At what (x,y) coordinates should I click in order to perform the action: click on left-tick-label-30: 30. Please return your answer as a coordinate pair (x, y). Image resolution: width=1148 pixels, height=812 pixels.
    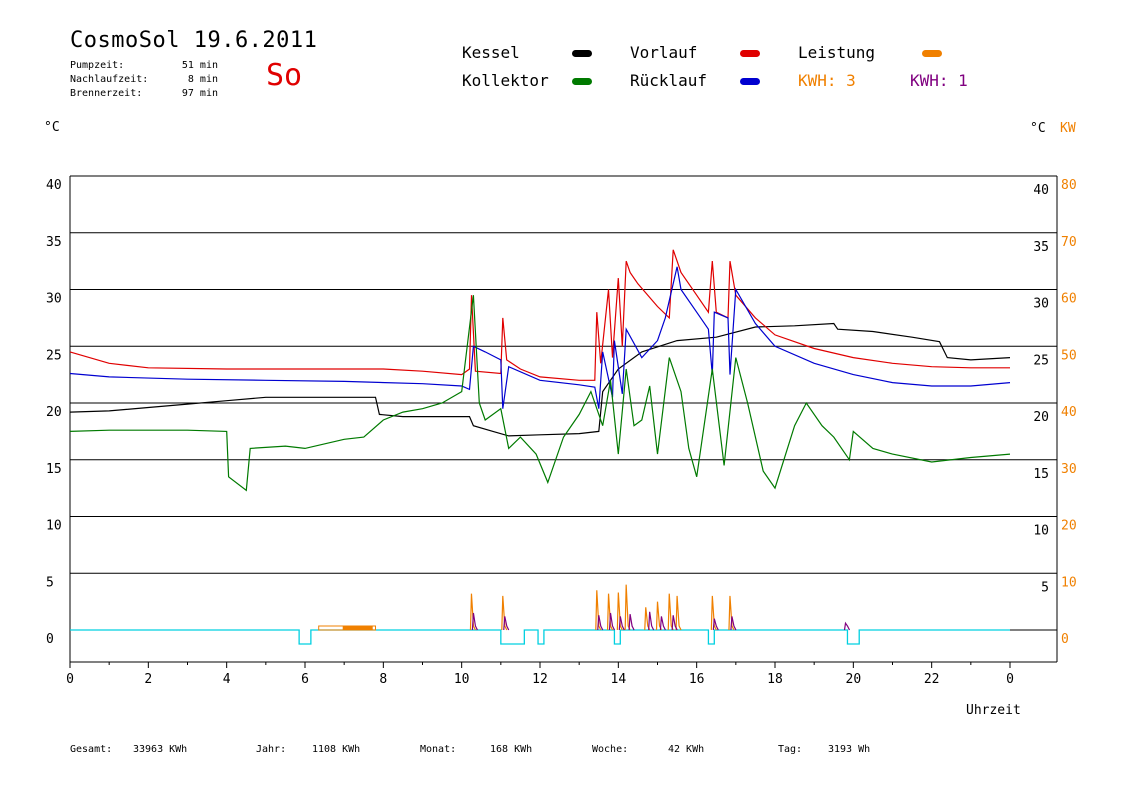
    Looking at the image, I should click on (54, 299).